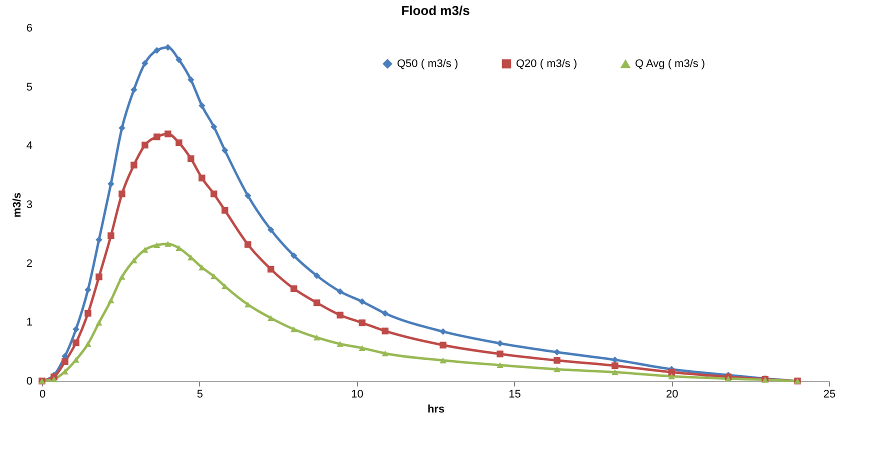 The height and width of the screenshot is (463, 883). Describe the element at coordinates (29, 205) in the screenshot. I see `y-tick-label: 3` at that location.